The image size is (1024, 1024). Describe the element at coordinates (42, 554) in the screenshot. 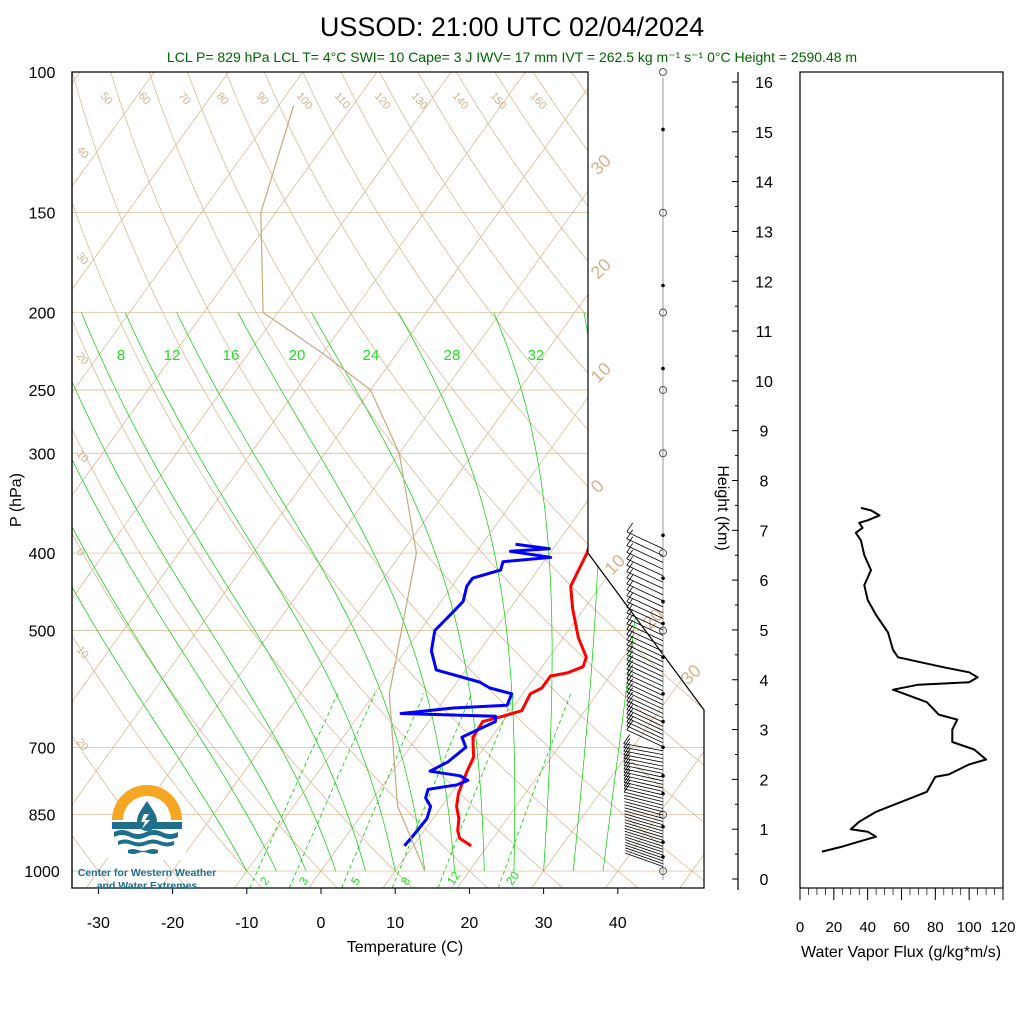

I see `y-tick-label: 400` at that location.